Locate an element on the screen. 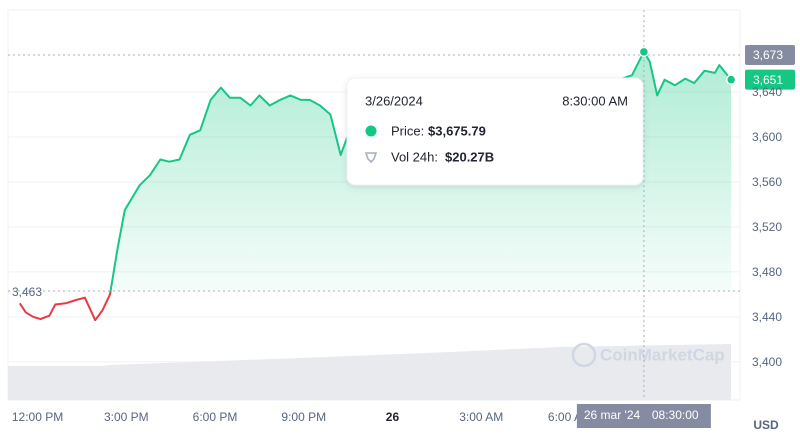 The height and width of the screenshot is (448, 800). crosshair-price-tag is located at coordinates (770, 54).